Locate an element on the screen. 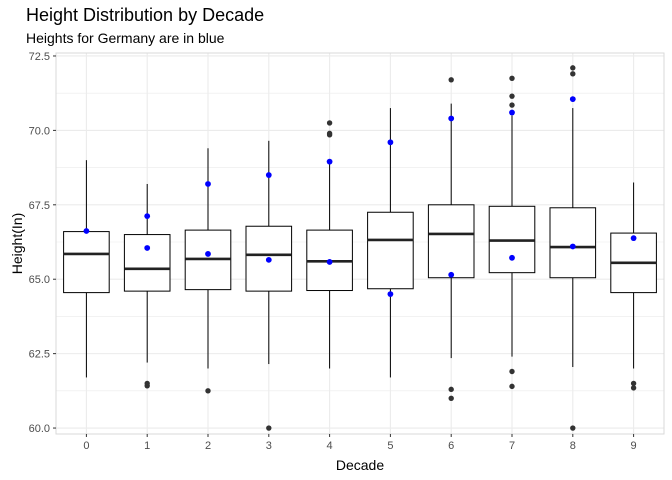  x-tick-label: 4 is located at coordinates (330, 446).